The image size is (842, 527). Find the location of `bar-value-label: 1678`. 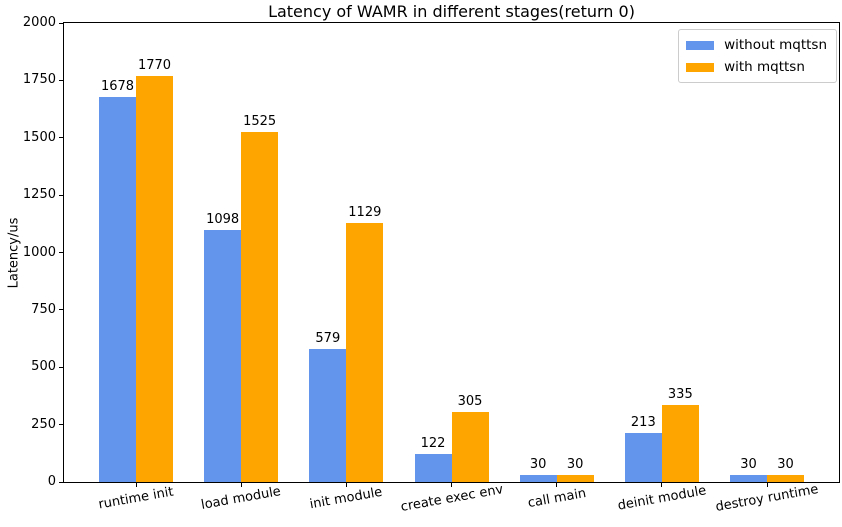

bar-value-label: 1678 is located at coordinates (117, 86).